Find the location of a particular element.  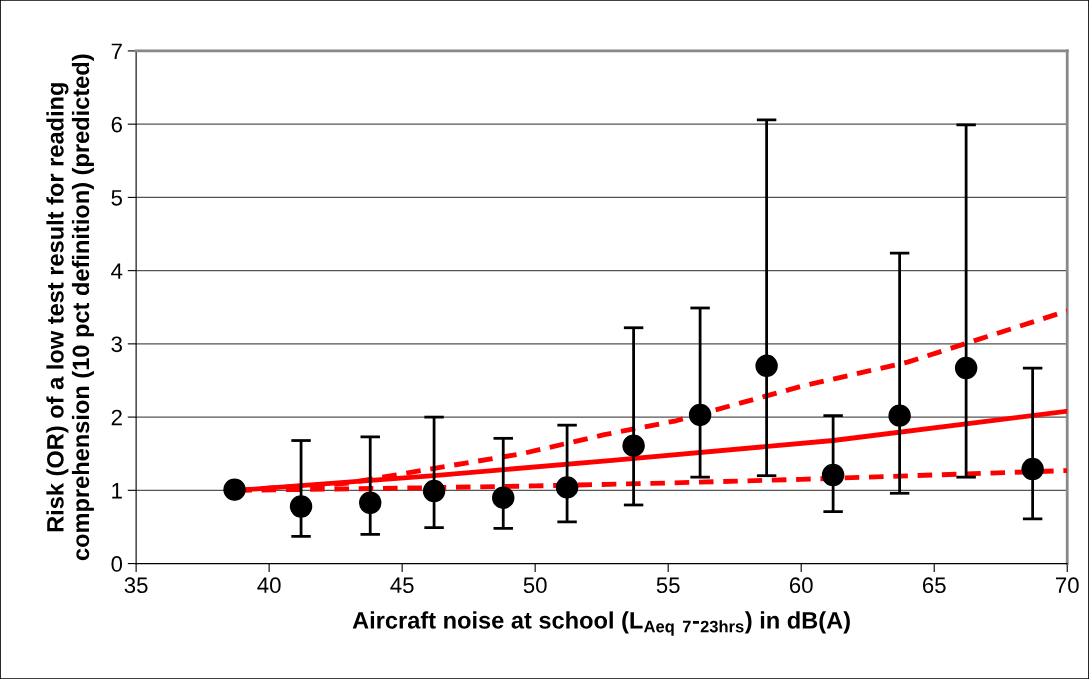

x-tick-label: 55 is located at coordinates (668, 585).